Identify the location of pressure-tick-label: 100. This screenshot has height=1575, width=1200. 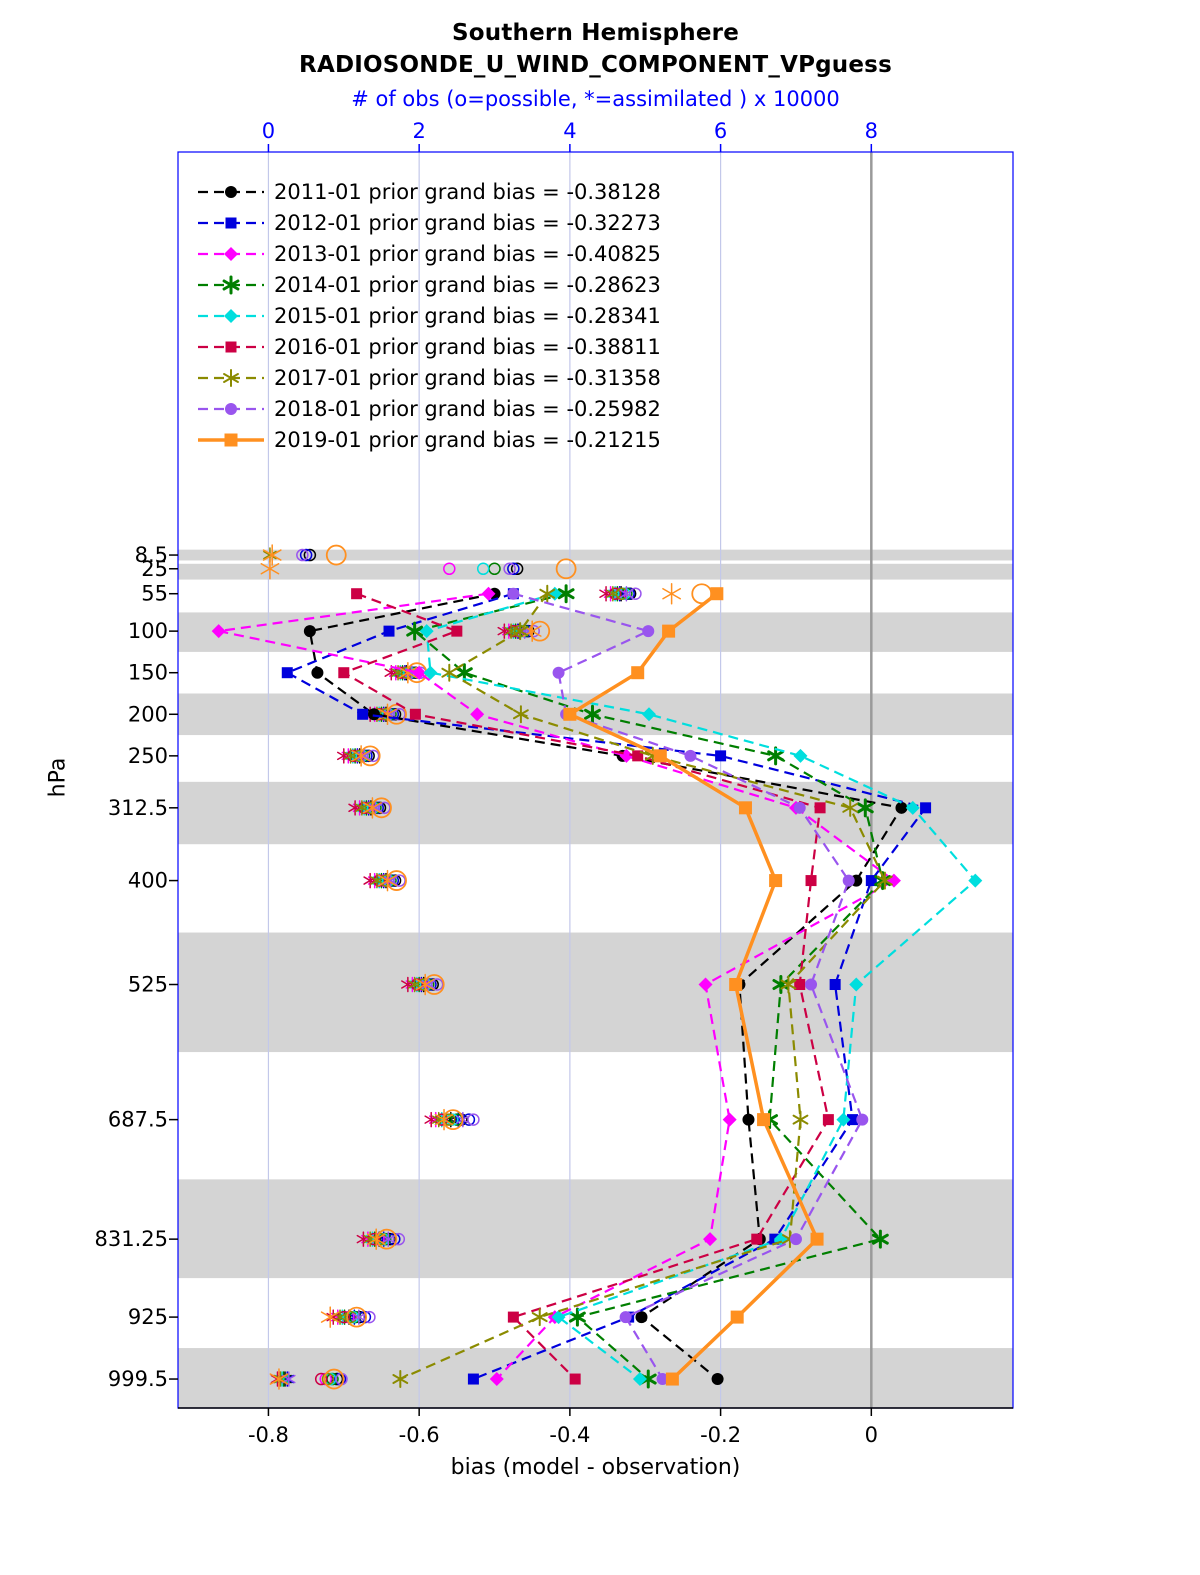
(148, 631).